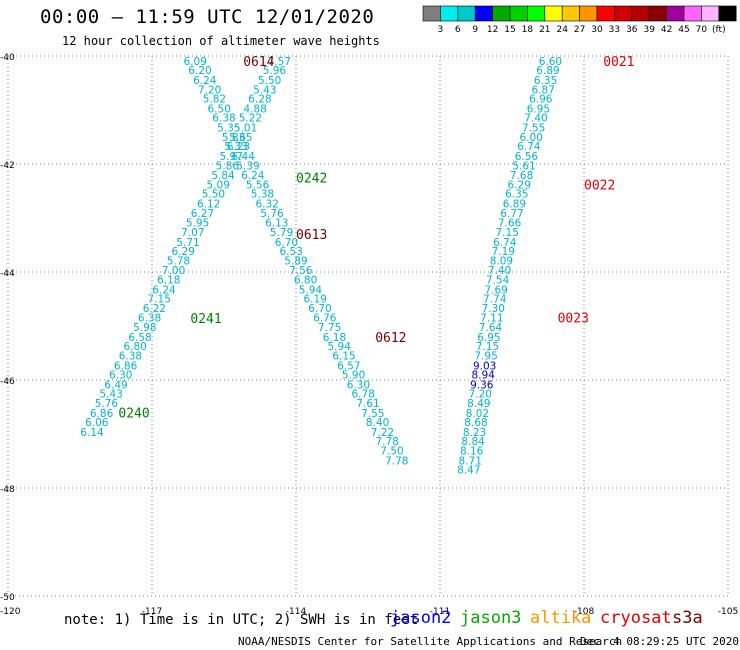 This screenshot has height=650, width=740. What do you see at coordinates (301, 271) in the screenshot?
I see `swh-value-label: 7.56` at bounding box center [301, 271].